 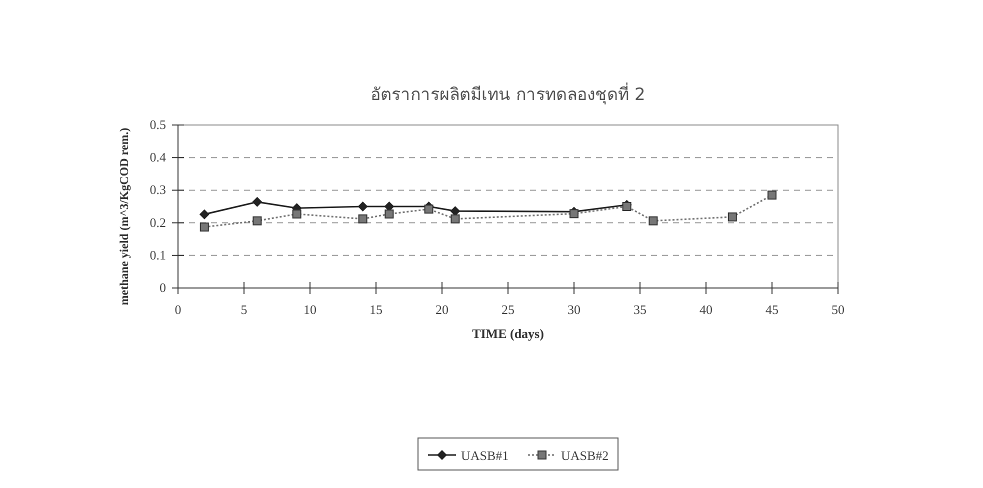 What do you see at coordinates (574, 309) in the screenshot?
I see `x-tick-label: 30` at bounding box center [574, 309].